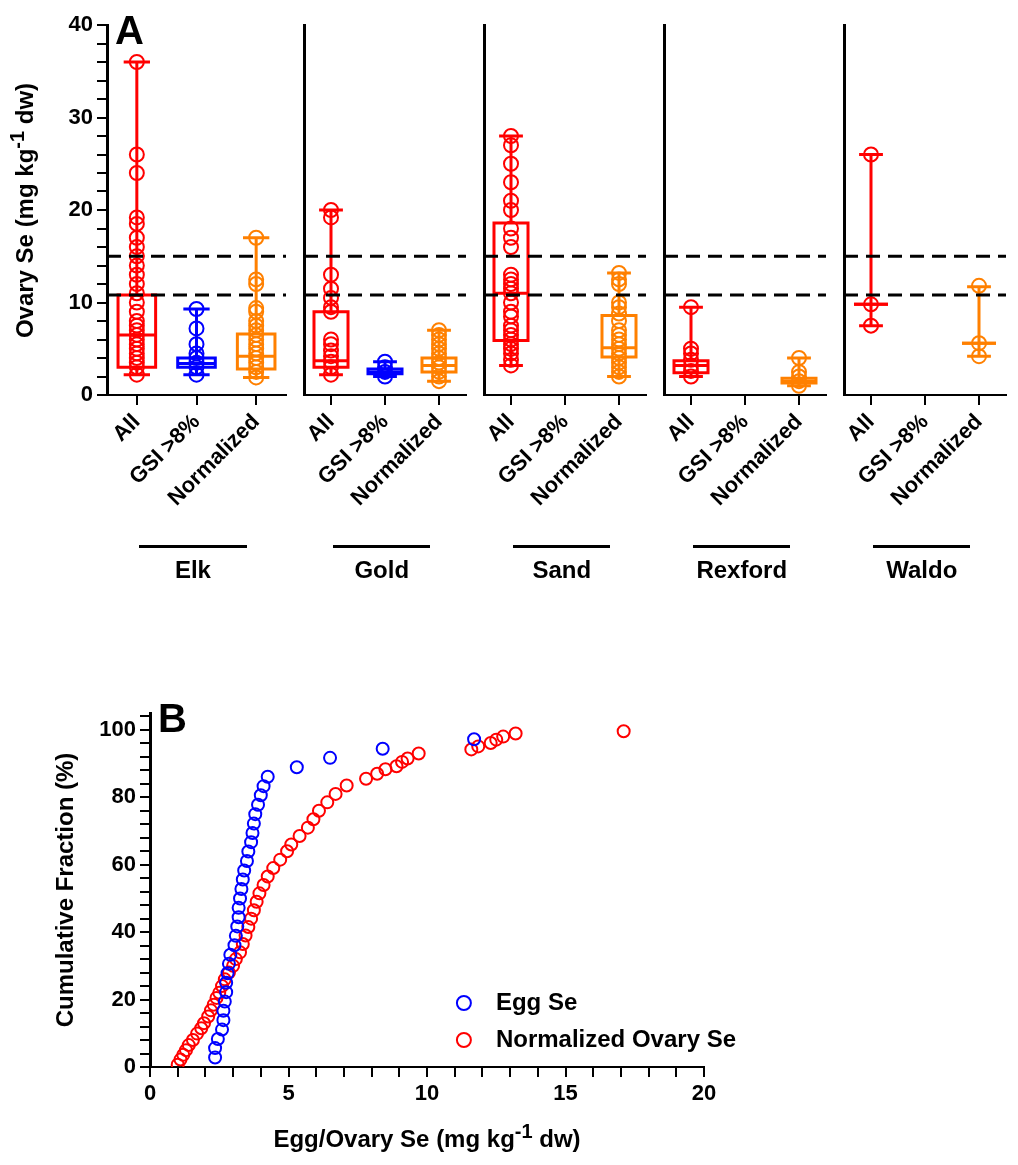 This screenshot has width=1018, height=1165. Describe the element at coordinates (536, 1001) in the screenshot. I see `legend-label: Egg Se` at that location.